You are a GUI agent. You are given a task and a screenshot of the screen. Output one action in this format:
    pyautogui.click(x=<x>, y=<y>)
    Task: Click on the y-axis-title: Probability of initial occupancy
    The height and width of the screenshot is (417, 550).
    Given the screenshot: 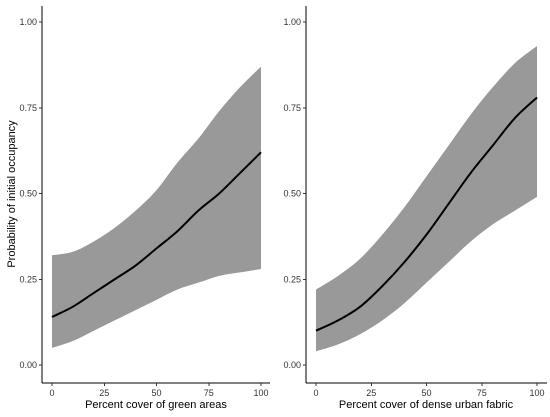 What is the action you would take?
    pyautogui.click(x=12, y=194)
    